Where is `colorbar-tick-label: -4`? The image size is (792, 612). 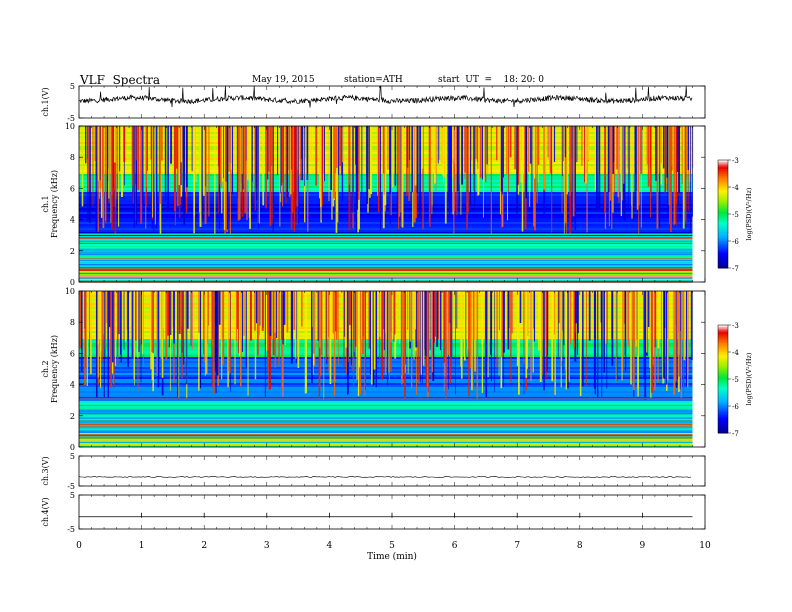 colorbar-tick-label: -4 is located at coordinates (735, 188).